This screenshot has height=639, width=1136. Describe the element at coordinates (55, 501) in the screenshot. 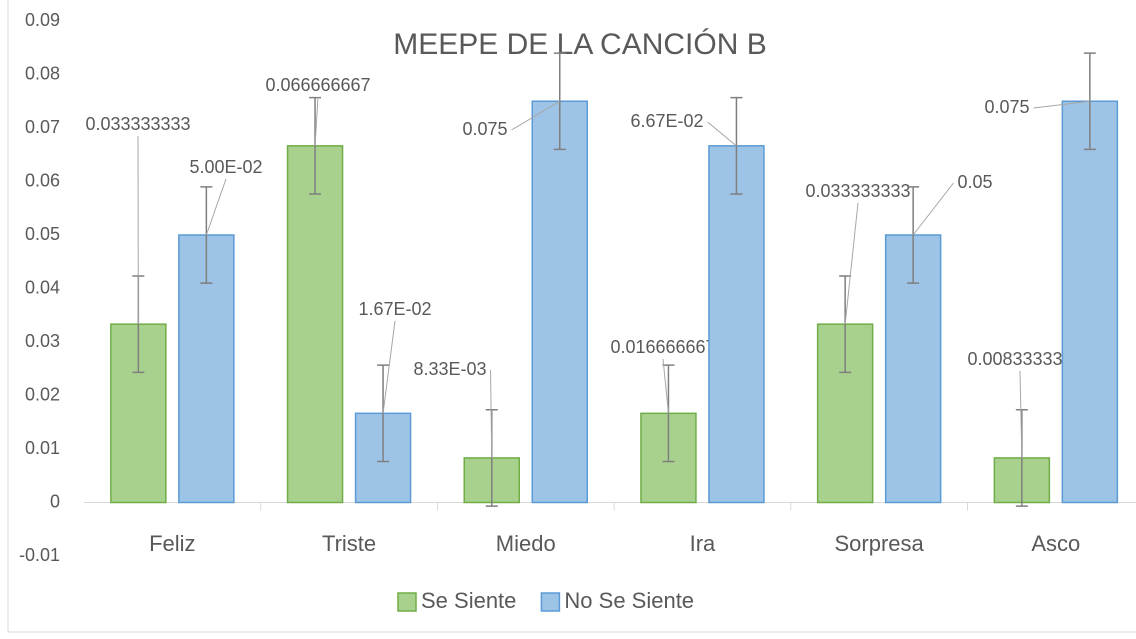

I see `y-tick-label: 0` at that location.